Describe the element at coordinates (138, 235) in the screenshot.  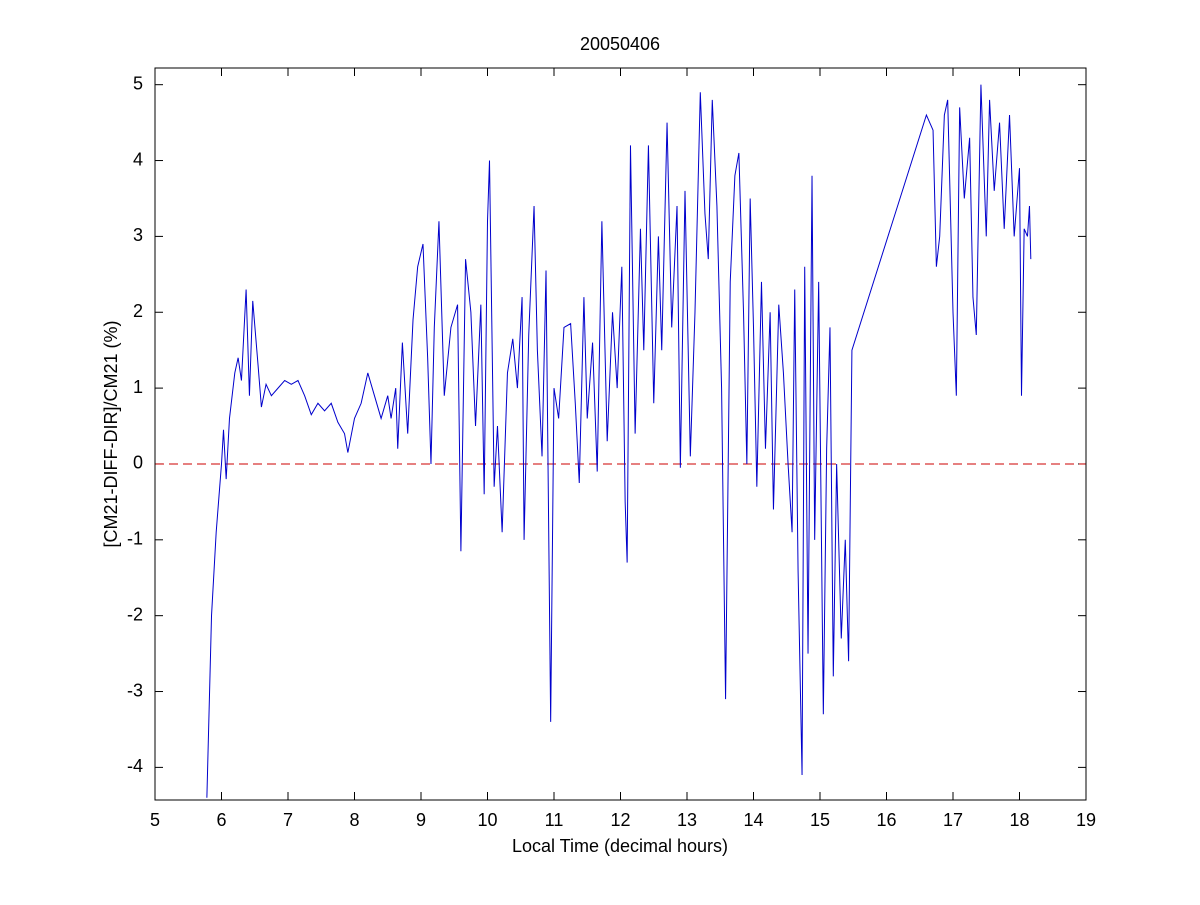
I see `y-tick-label: 3` at that location.